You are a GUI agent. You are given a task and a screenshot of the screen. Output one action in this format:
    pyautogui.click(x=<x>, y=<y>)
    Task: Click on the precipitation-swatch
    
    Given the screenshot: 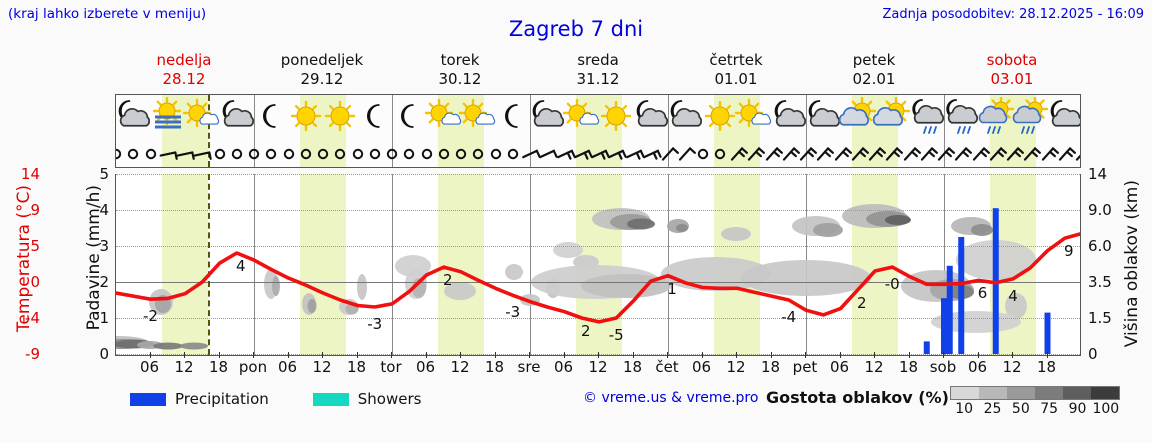 What is the action you would take?
    pyautogui.click(x=148, y=399)
    